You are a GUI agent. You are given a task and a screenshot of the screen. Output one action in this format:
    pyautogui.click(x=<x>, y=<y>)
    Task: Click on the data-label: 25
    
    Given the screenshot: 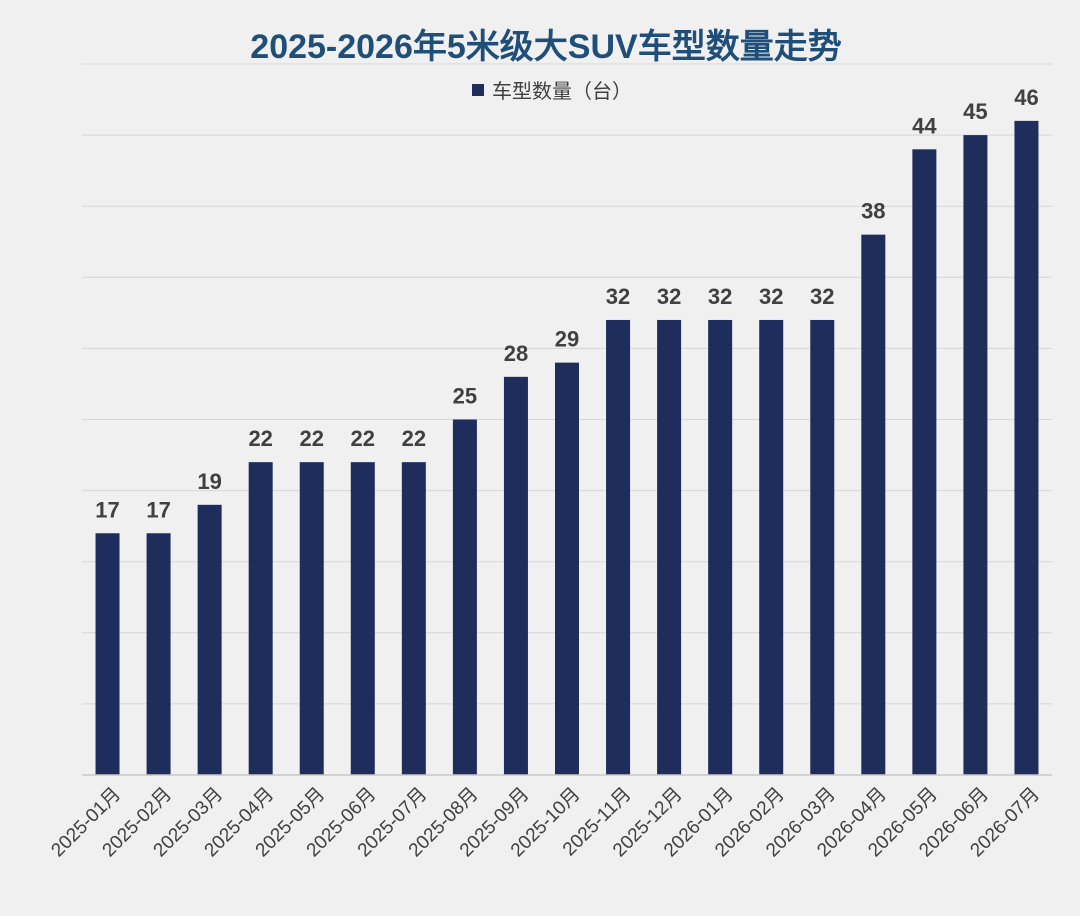 What is the action you would take?
    pyautogui.click(x=465, y=396)
    